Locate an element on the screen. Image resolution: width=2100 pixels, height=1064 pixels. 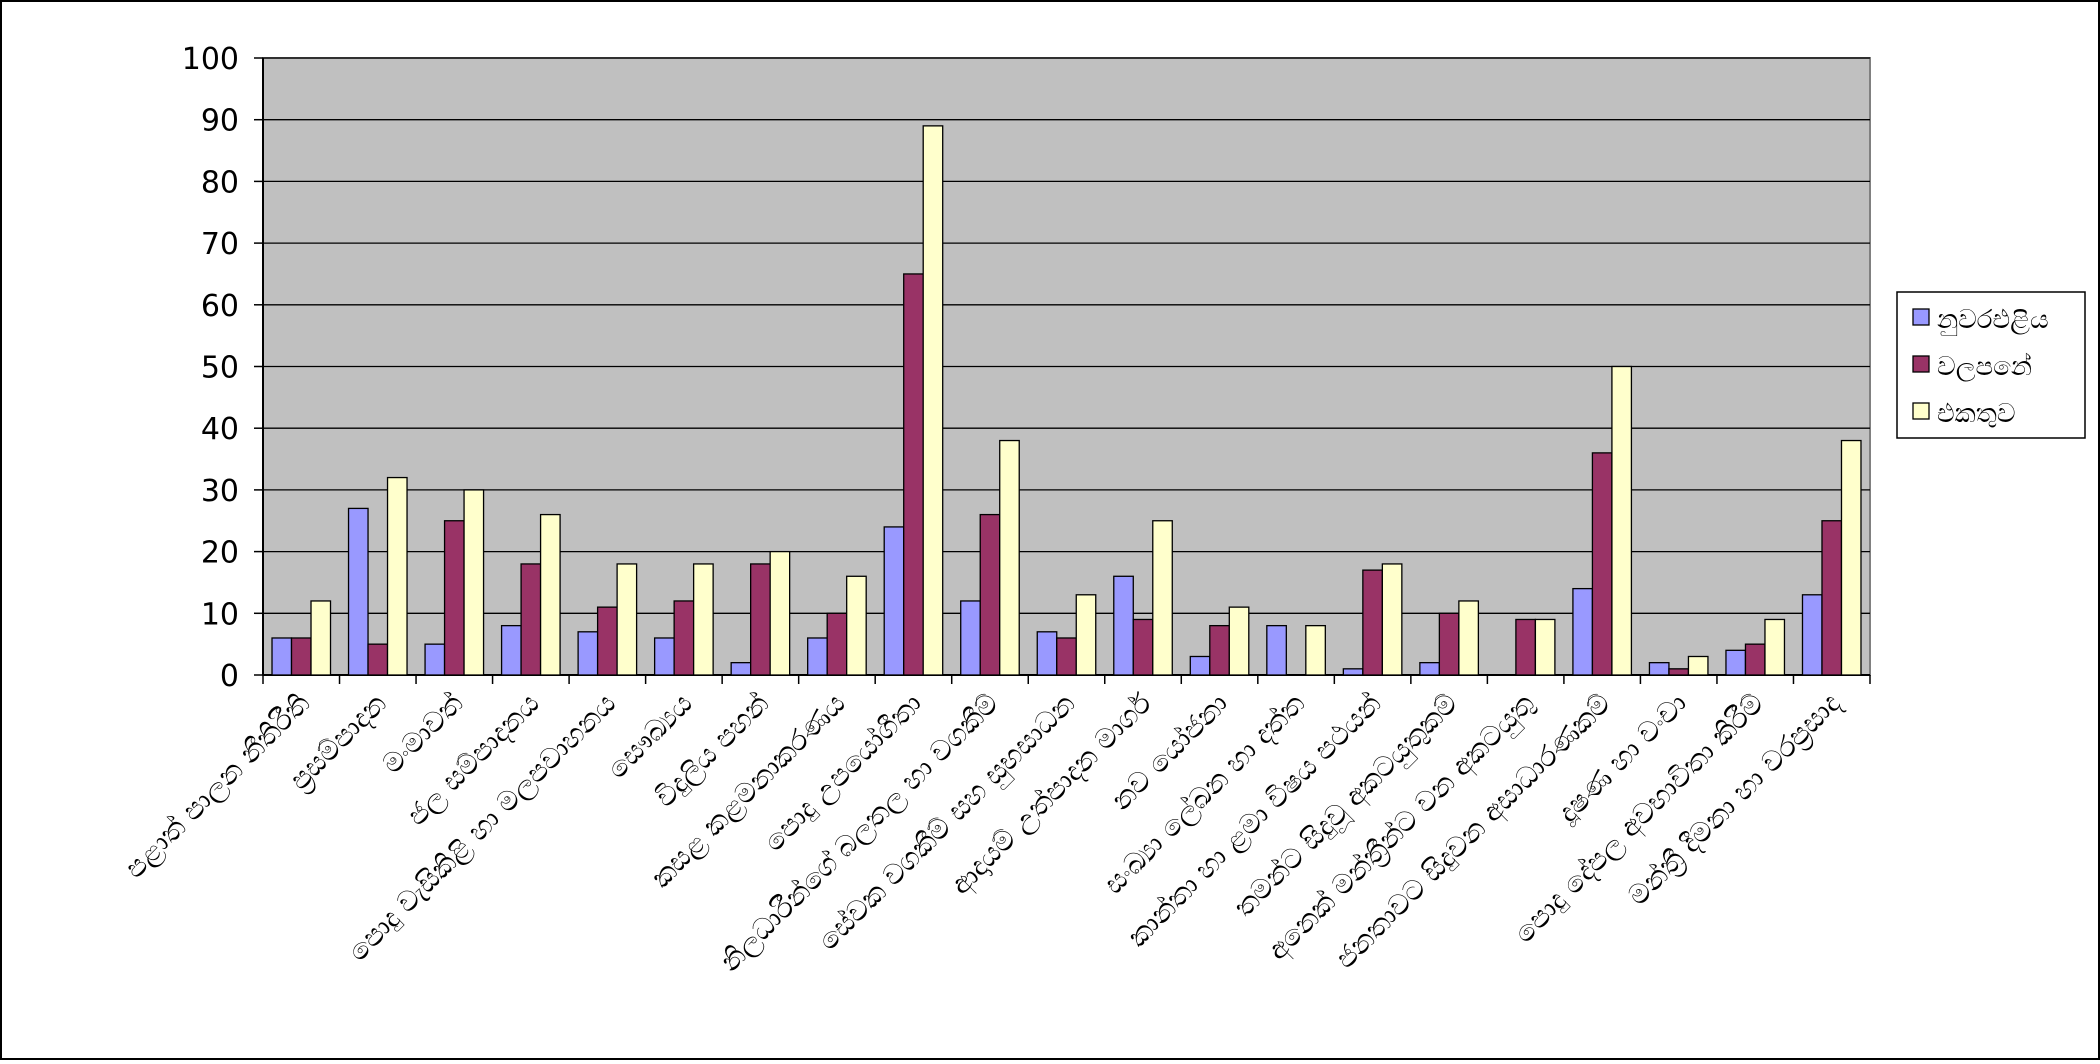
y-tick-label: 30 is located at coordinates (220, 491).